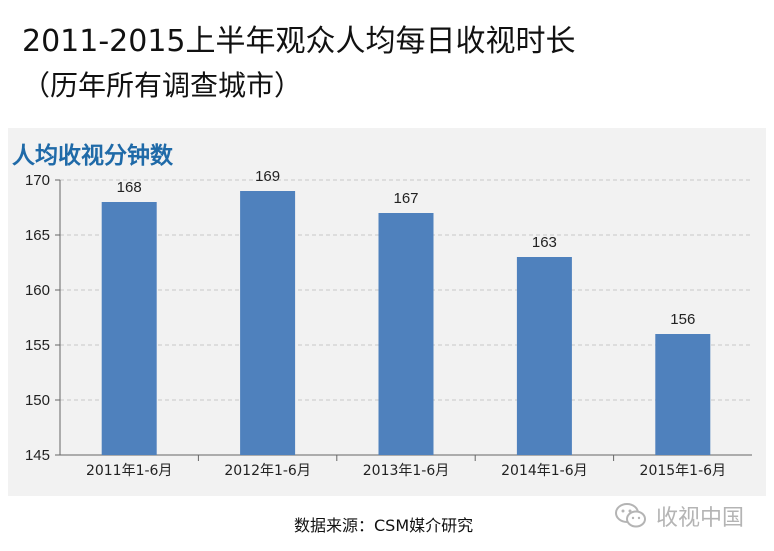 The width and height of the screenshot is (774, 551). Describe the element at coordinates (129, 471) in the screenshot. I see `x-tick-label: 2011年1-6月` at that location.